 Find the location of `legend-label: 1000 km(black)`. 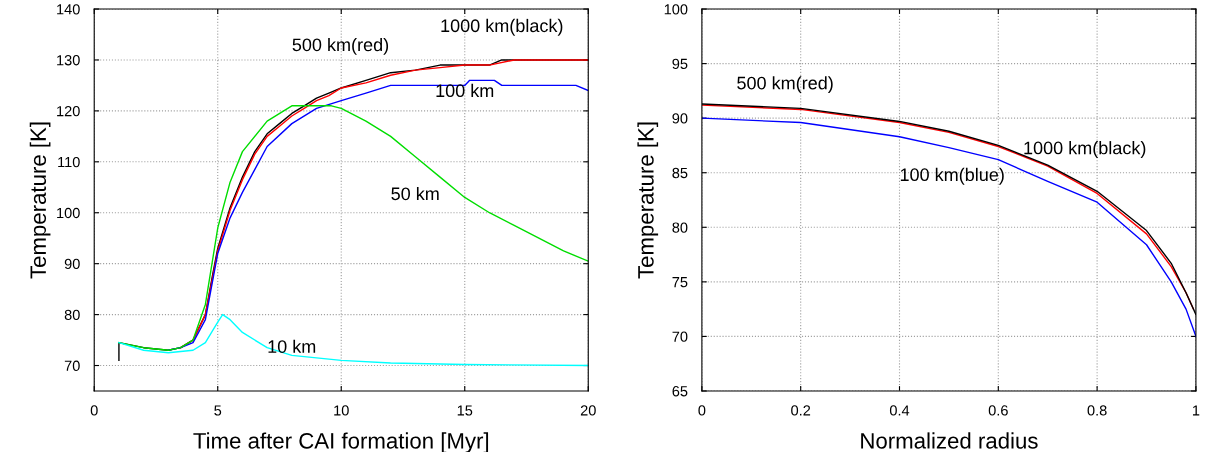

legend-label: 1000 km(black) is located at coordinates (502, 27).